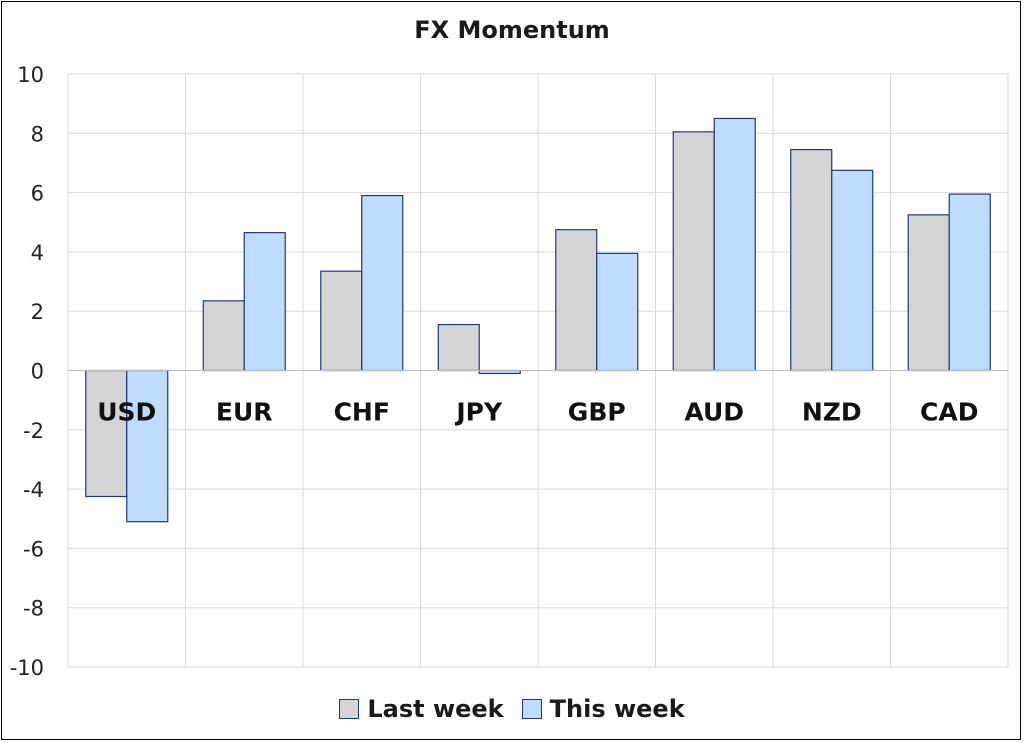  What do you see at coordinates (435, 709) in the screenshot?
I see `legend-label-last-week: Last week` at bounding box center [435, 709].